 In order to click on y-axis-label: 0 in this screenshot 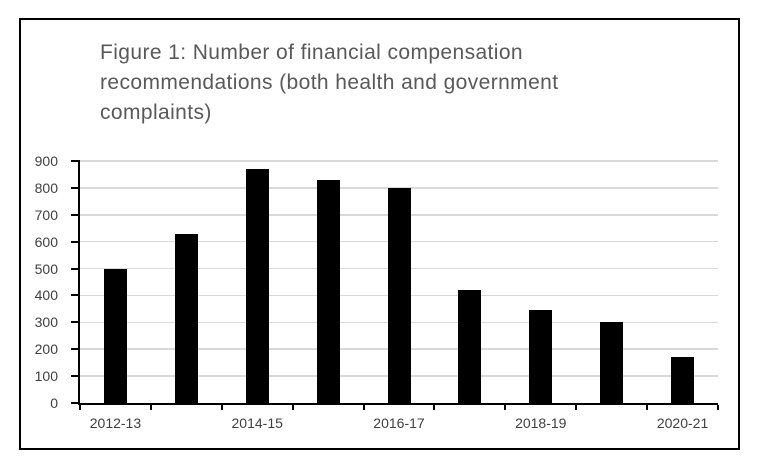, I will do `click(54, 403)`.